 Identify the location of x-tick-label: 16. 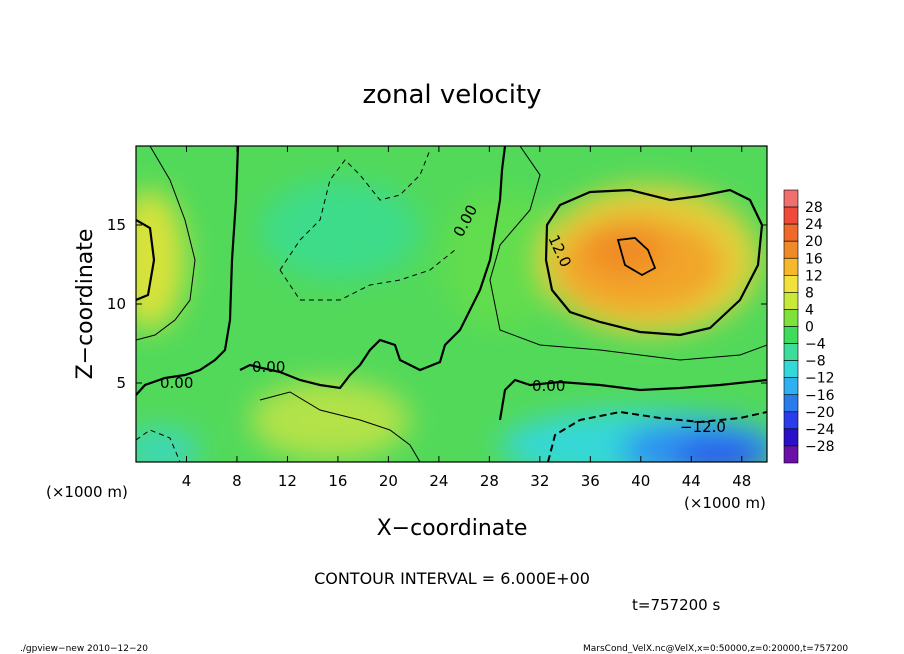
(337, 481).